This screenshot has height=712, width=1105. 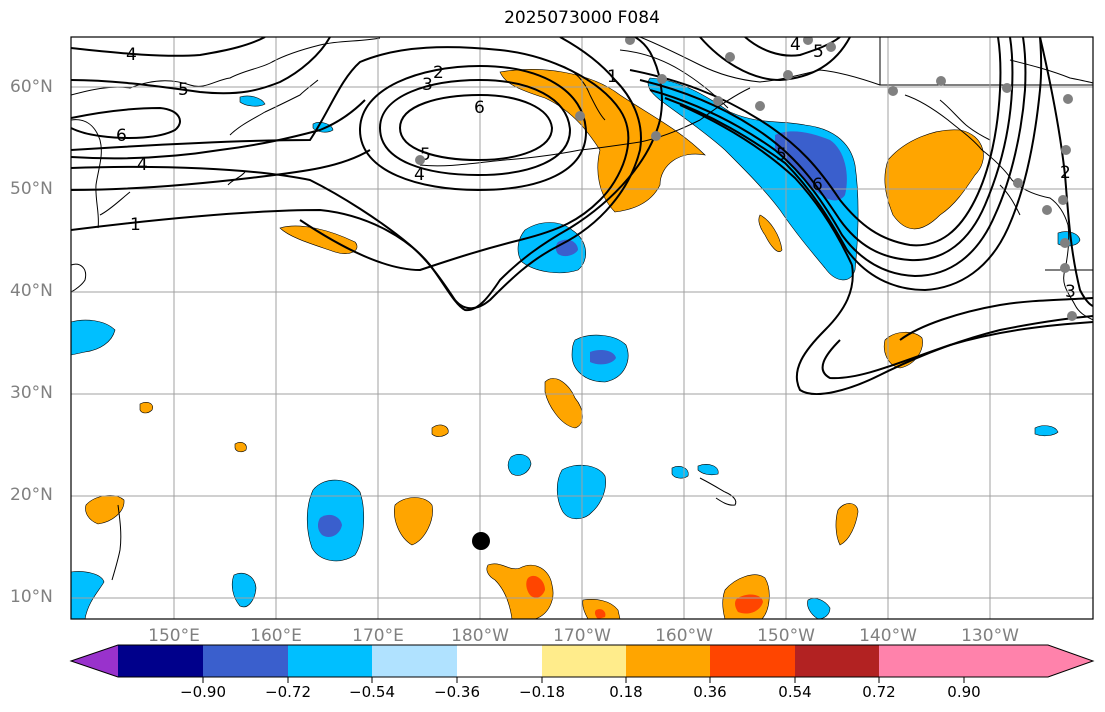 I want to click on contour-4-inner, so click(x=473, y=128).